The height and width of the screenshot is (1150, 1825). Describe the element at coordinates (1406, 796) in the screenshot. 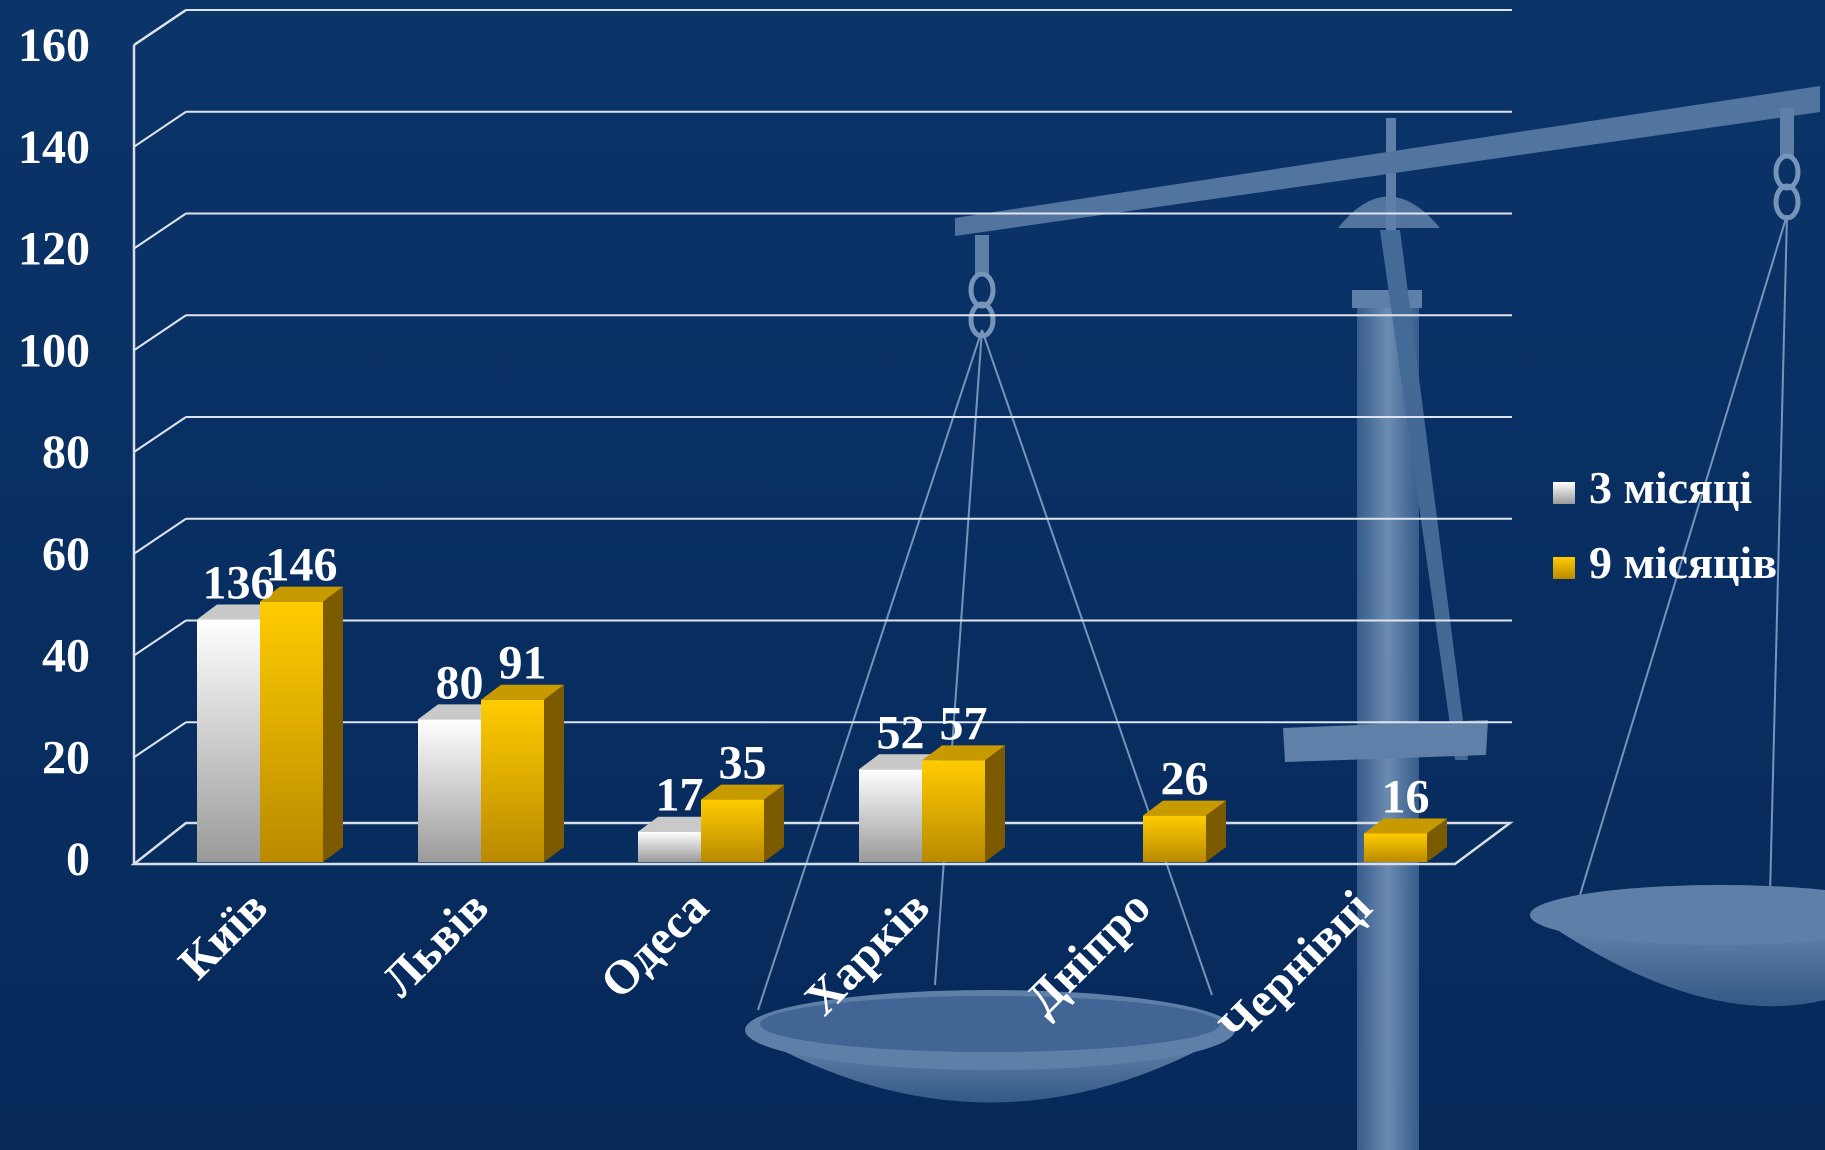

I see `data-label: 16` at that location.